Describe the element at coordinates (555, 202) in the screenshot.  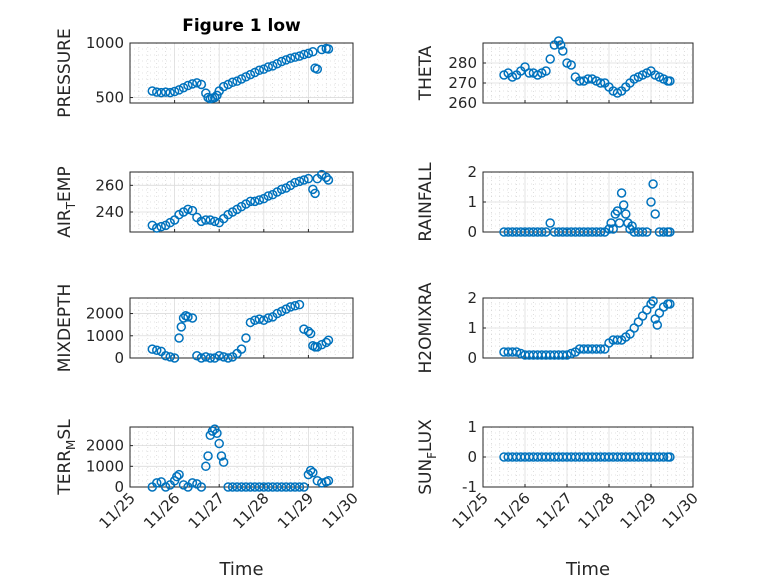
I see `subplot-rainfall: 0 1 2 RAINFALL` at that location.